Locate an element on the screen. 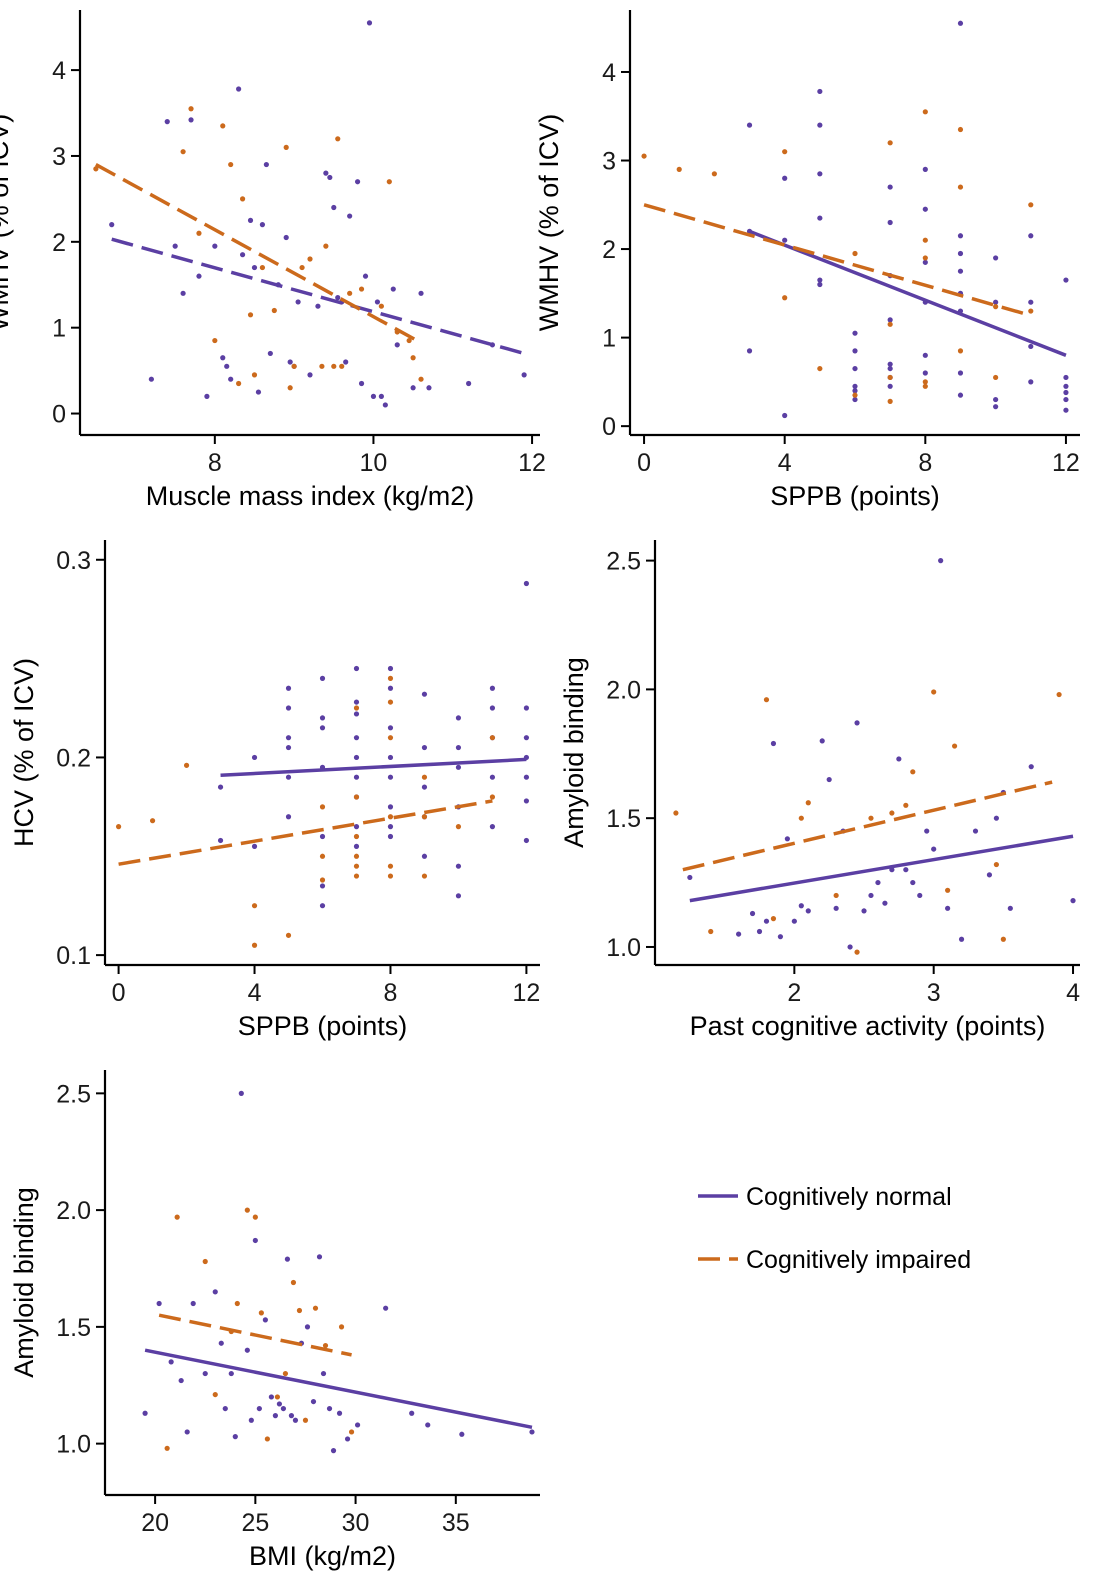 This screenshot has height=1578, width=1096. y-axis-title: WMHV (% of ICV) is located at coordinates (549, 223).